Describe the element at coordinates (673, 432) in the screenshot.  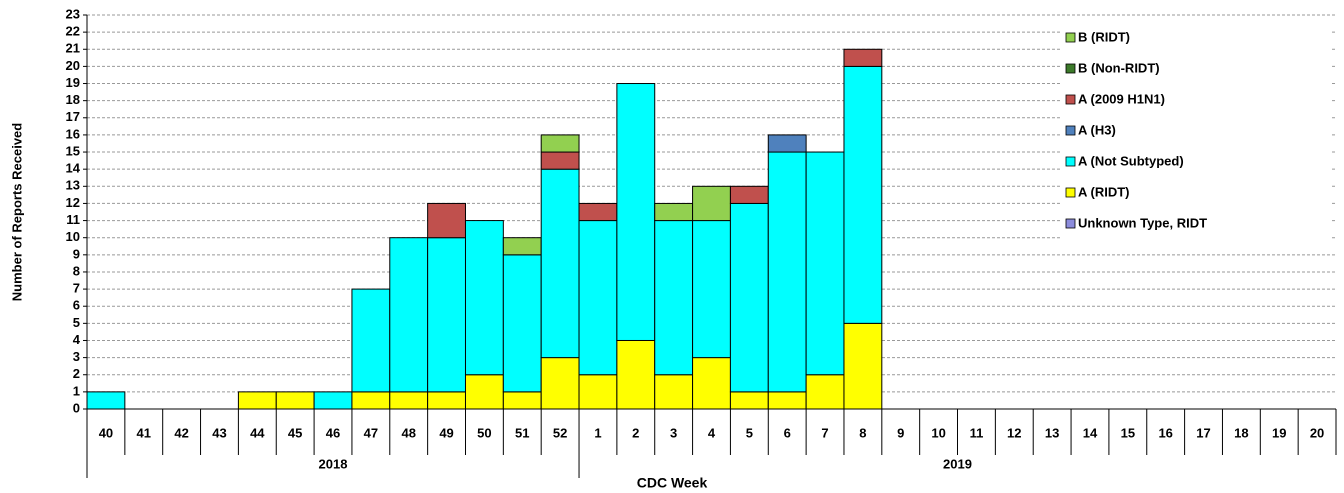
I see `x-tick-label: 3` at that location.